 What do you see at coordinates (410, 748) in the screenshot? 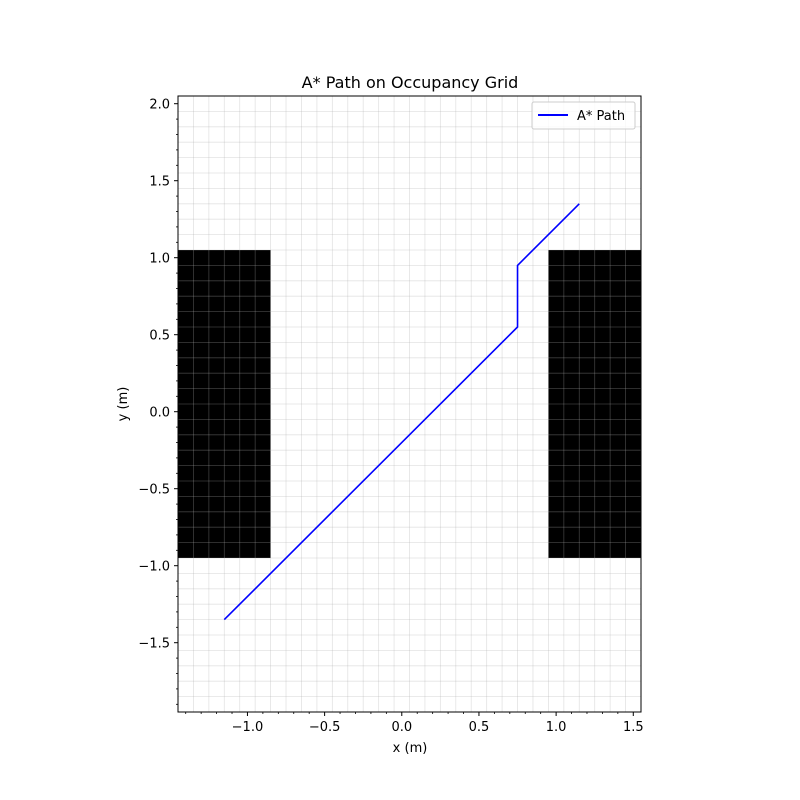
I see `x-axis-label: x (m)` at bounding box center [410, 748].